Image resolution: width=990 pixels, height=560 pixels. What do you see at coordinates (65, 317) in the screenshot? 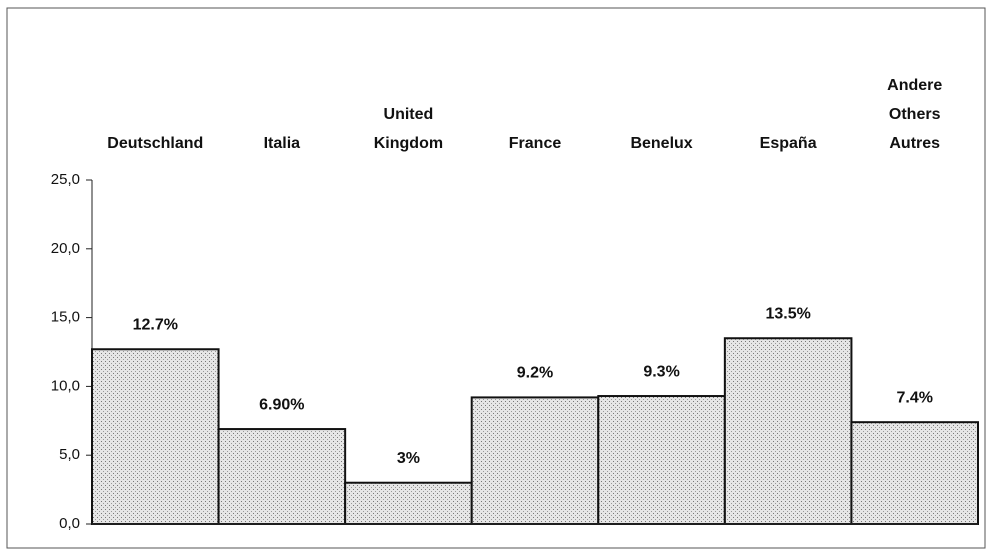
I see `y-tick-label: 15,0` at bounding box center [65, 317].